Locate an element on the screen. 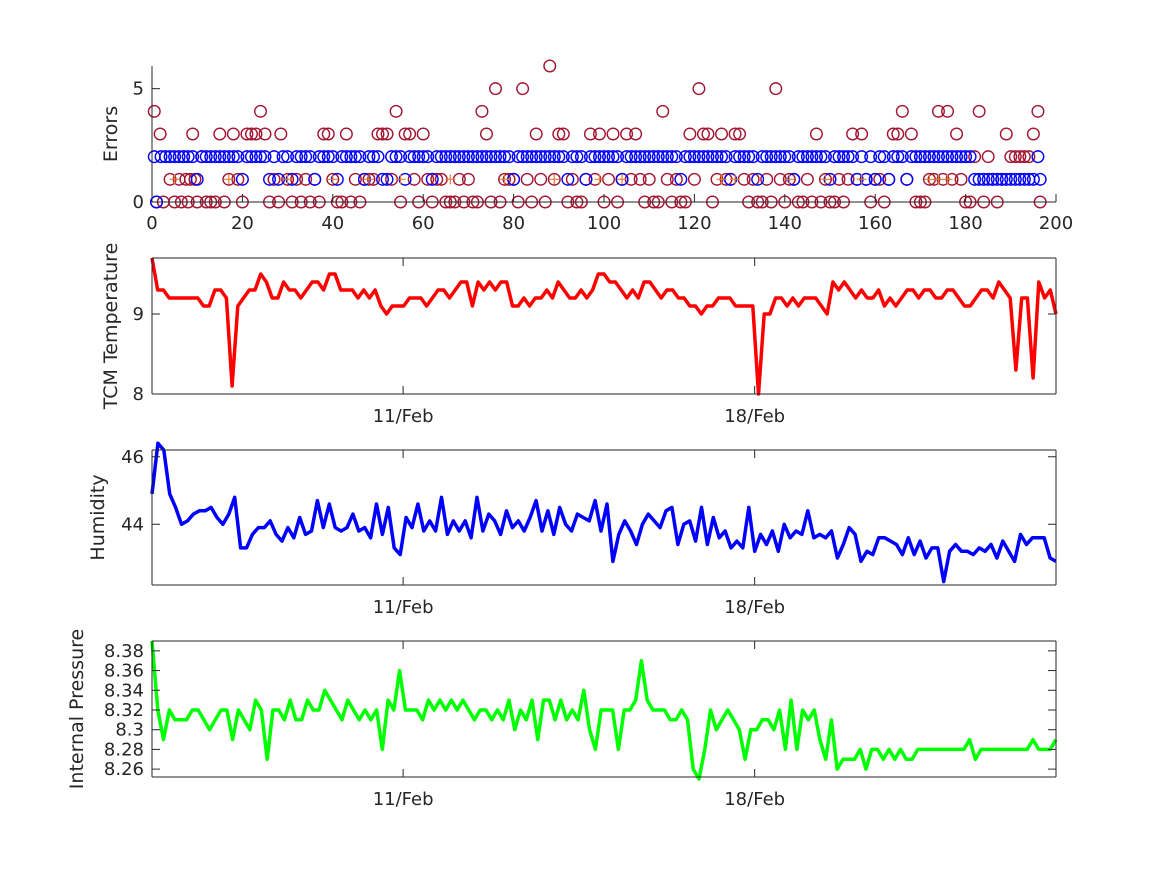 Image resolution: width=1167 pixels, height=875 pixels. pressure-ytick-label: 8.32 is located at coordinates (124, 710).